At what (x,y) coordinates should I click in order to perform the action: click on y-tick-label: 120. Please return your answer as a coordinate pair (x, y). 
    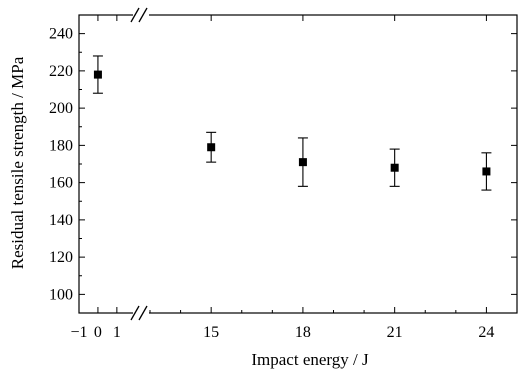
    Looking at the image, I should click on (61, 257).